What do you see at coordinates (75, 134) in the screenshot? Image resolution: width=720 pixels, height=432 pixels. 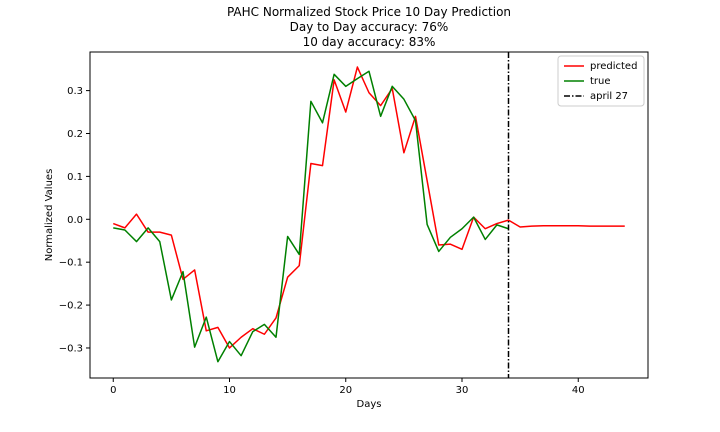 I see `y-tick-label: 0.2` at bounding box center [75, 134].